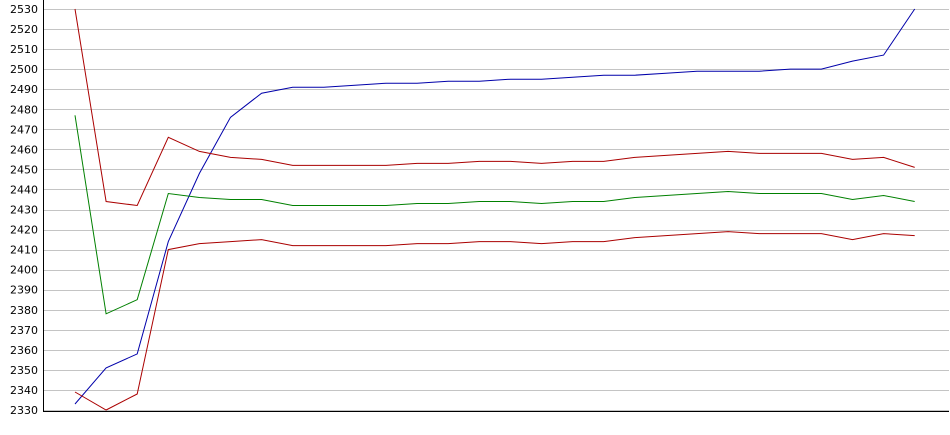  I want to click on y-tick-label: 2480, so click(24, 109).